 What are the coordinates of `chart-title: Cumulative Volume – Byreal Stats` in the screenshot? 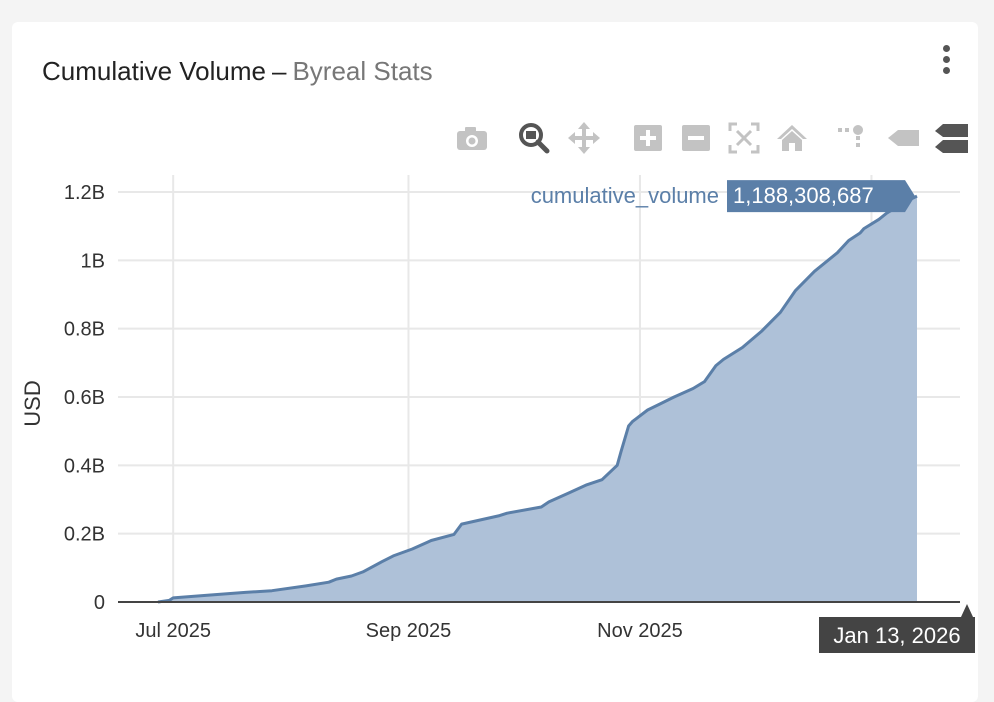 It's located at (237, 71).